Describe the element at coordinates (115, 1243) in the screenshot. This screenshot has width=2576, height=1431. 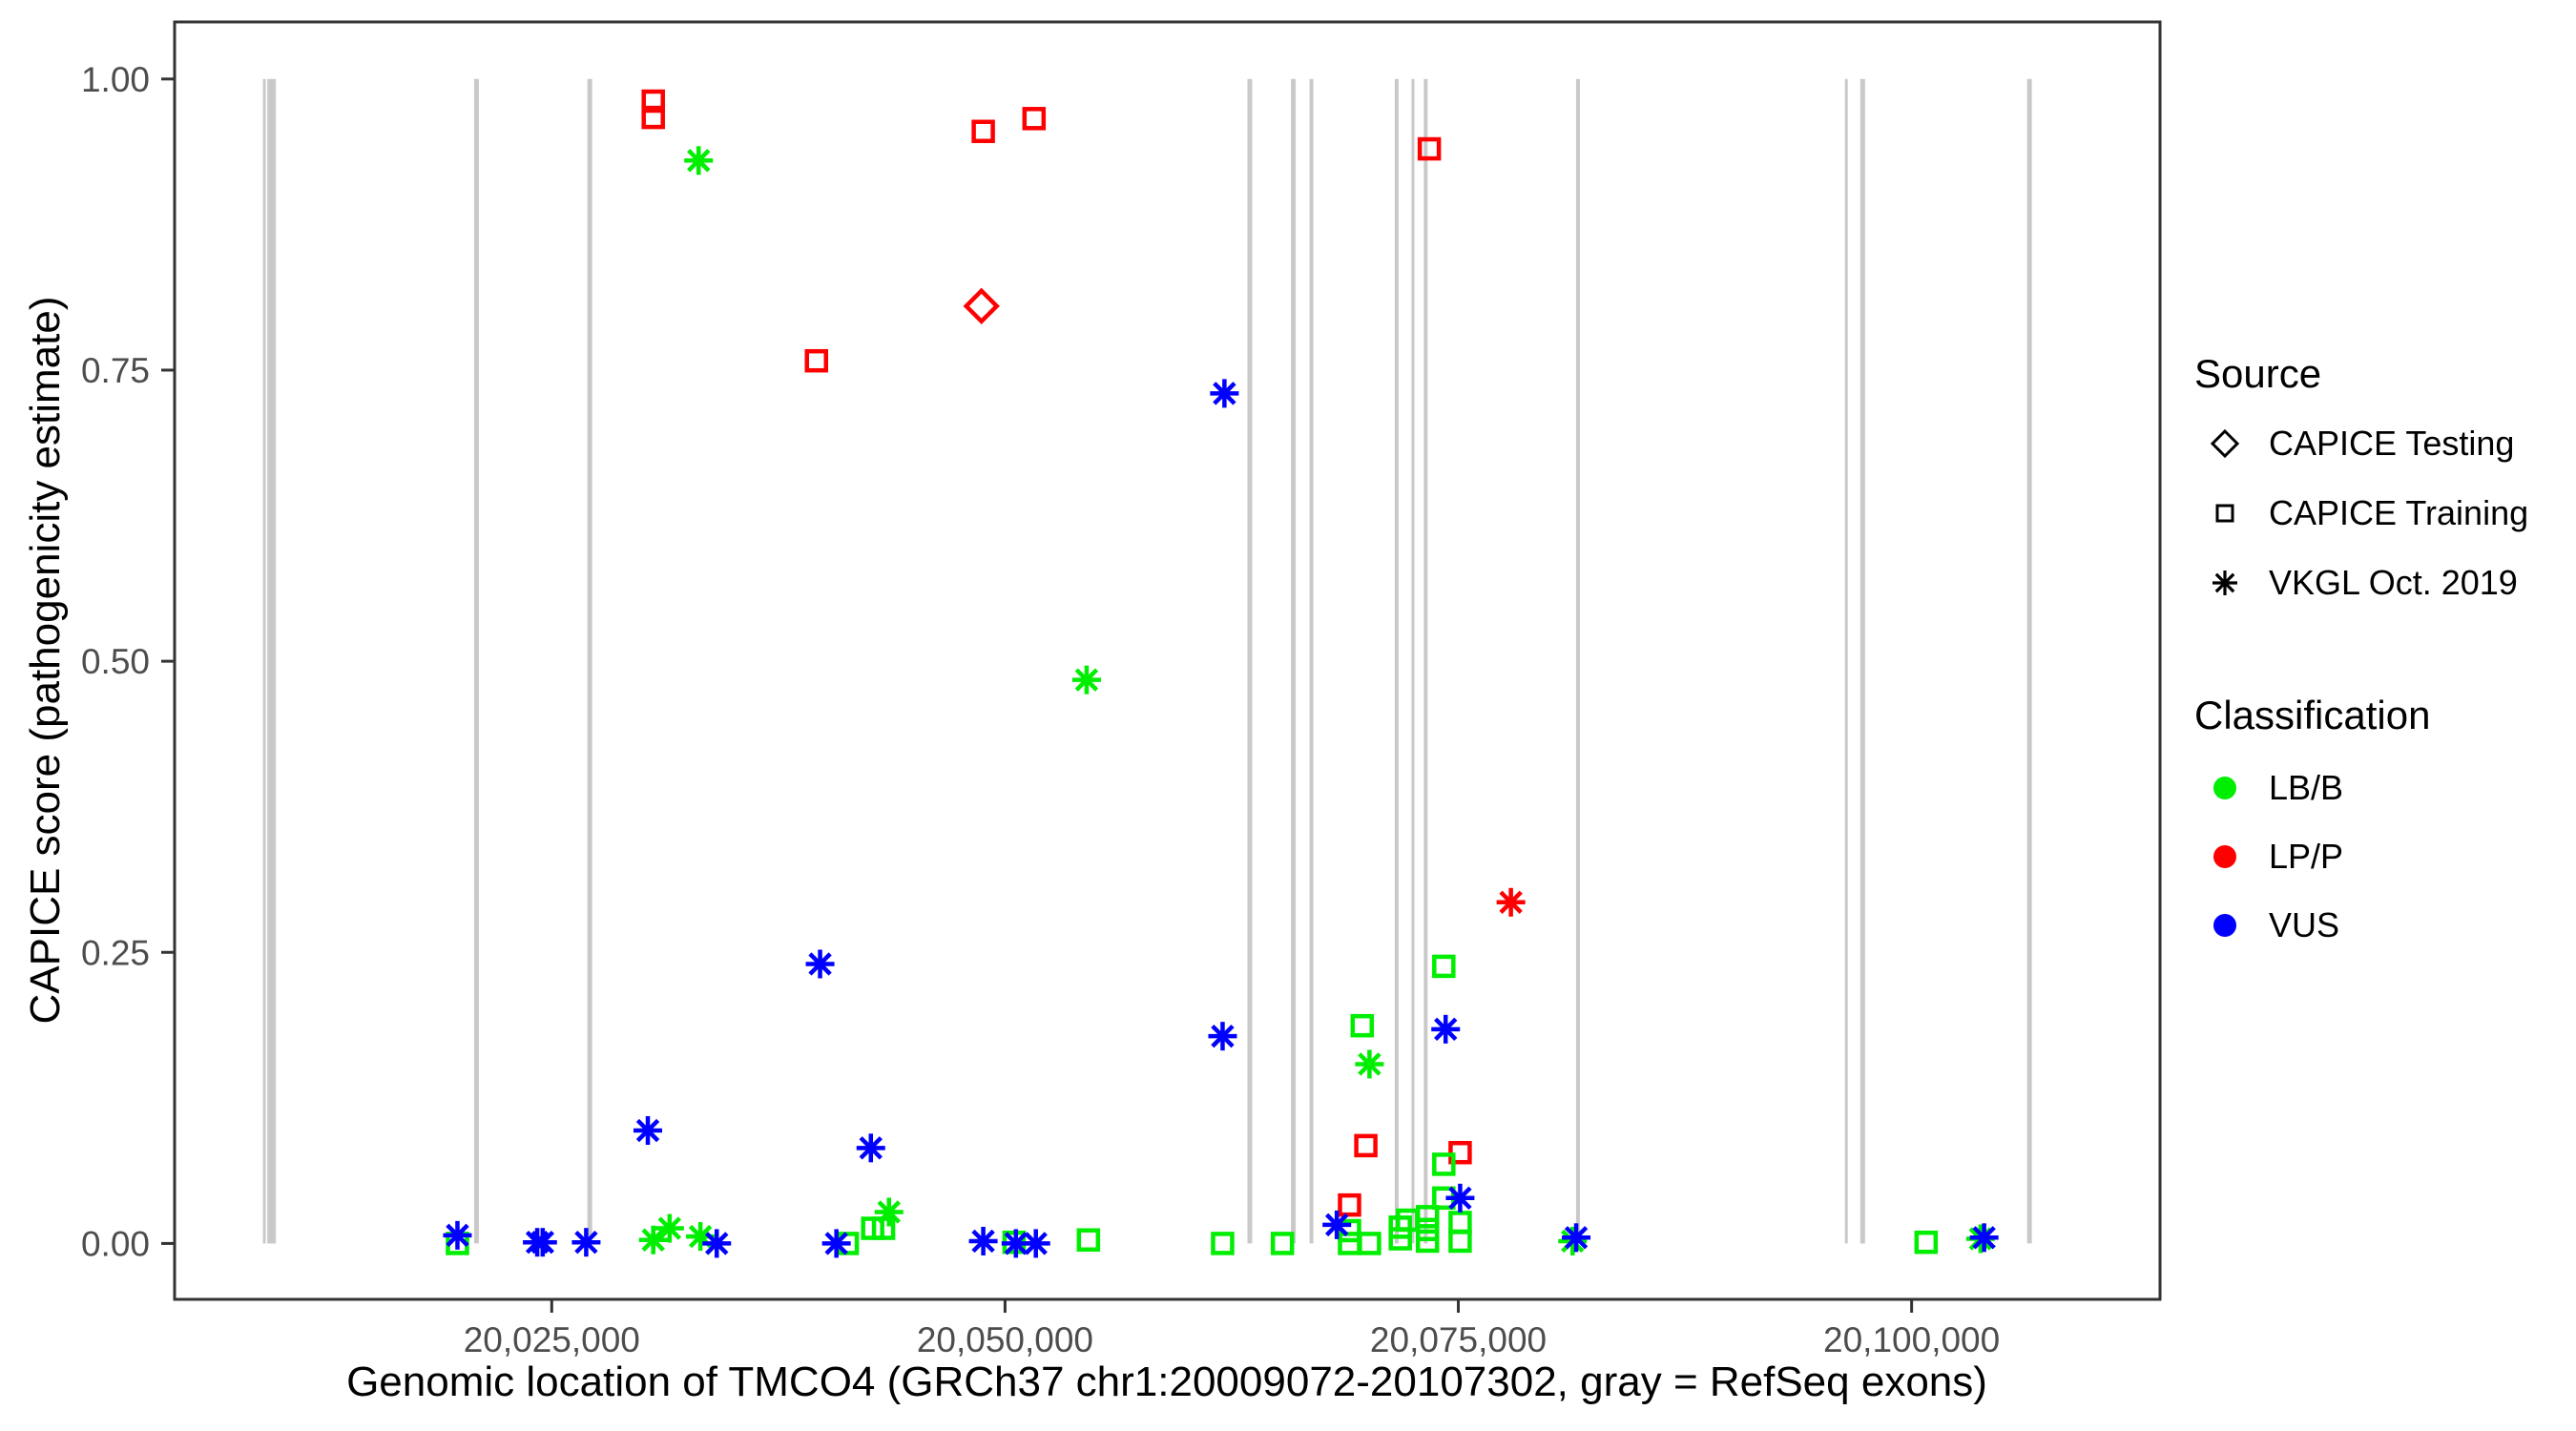
I see `y-tick-label: 0.00` at that location.